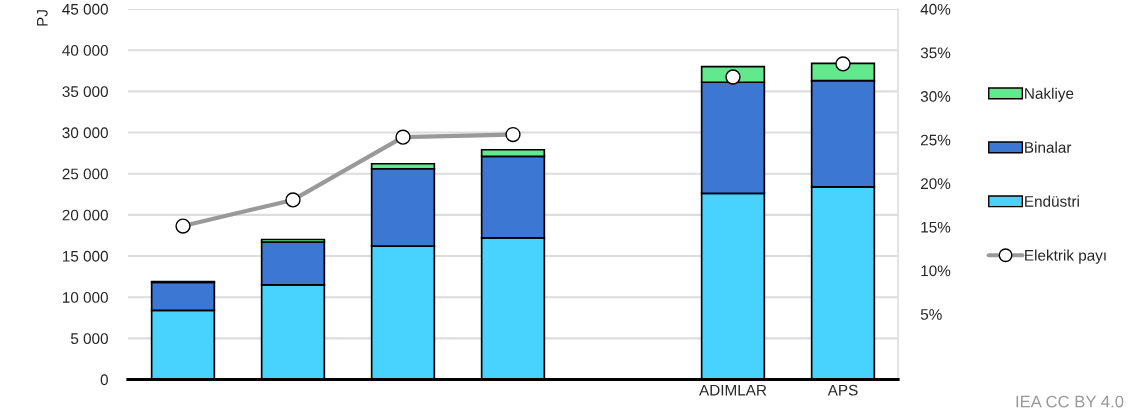  What do you see at coordinates (842, 390) in the screenshot?
I see `x-tick-label: APS` at bounding box center [842, 390].